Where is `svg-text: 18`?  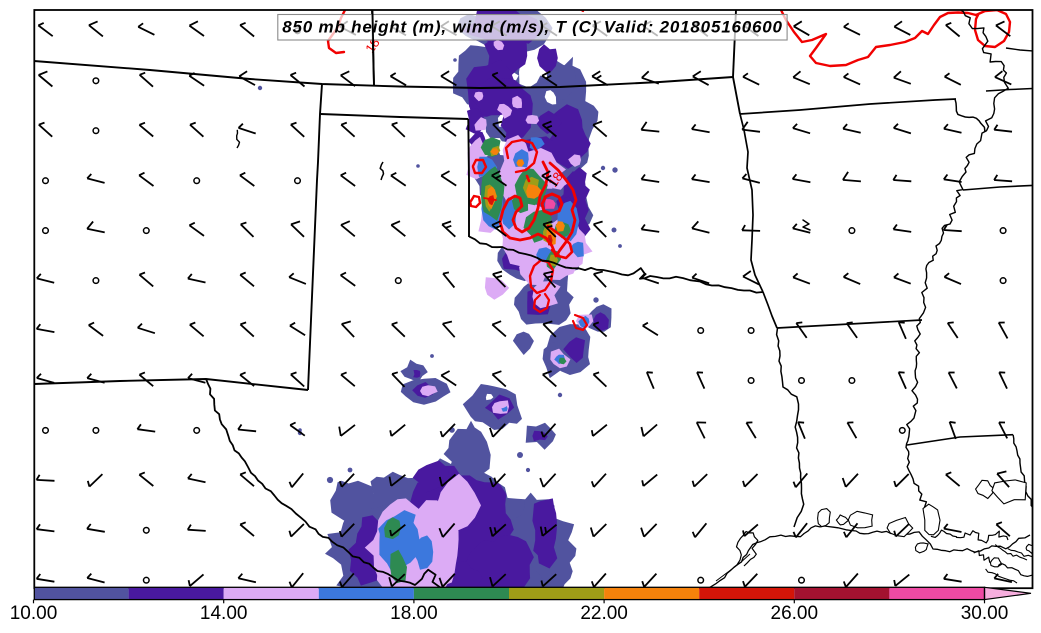 svg-text: 18 is located at coordinates (555, 179).